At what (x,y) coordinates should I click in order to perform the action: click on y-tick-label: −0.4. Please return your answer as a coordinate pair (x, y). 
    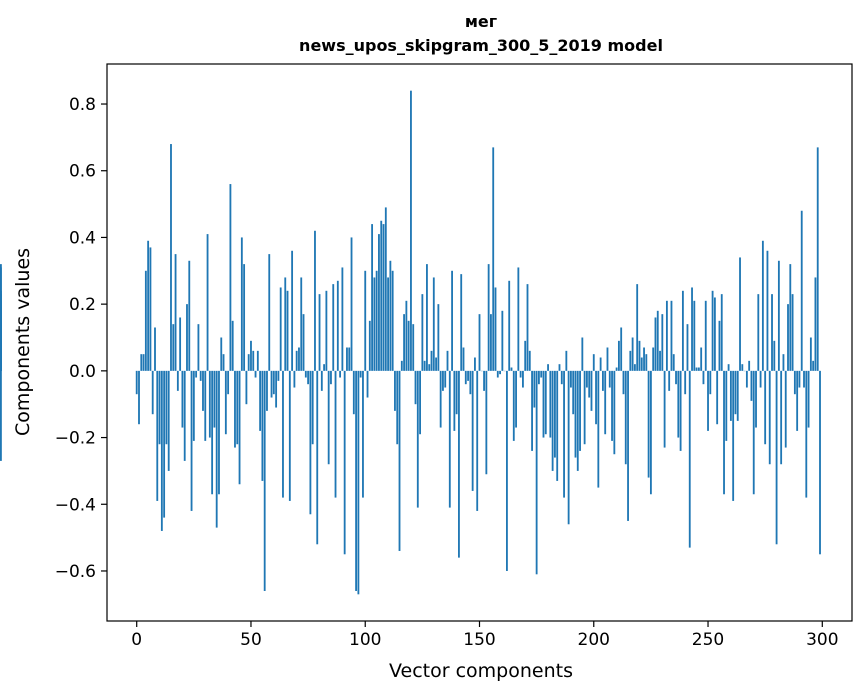
    Looking at the image, I should click on (75, 505).